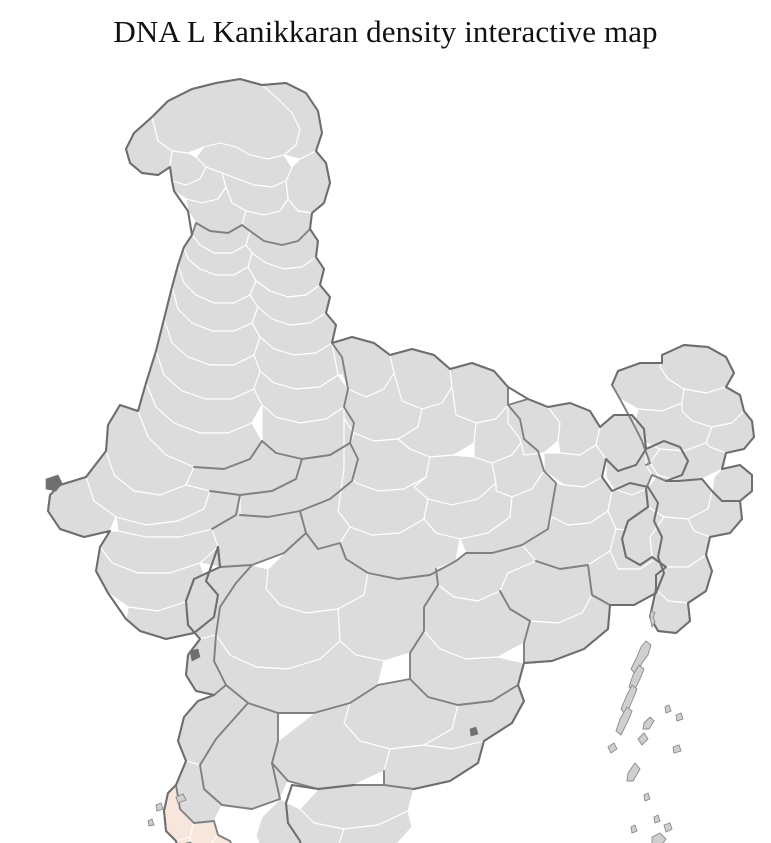 The width and height of the screenshot is (771, 843). What do you see at coordinates (683, 423) in the screenshot?
I see `arunachal-outline` at bounding box center [683, 423].